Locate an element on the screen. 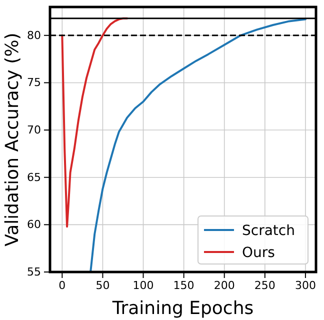 The height and width of the screenshot is (320, 324). x-tick-label: 0 is located at coordinates (62, 285).